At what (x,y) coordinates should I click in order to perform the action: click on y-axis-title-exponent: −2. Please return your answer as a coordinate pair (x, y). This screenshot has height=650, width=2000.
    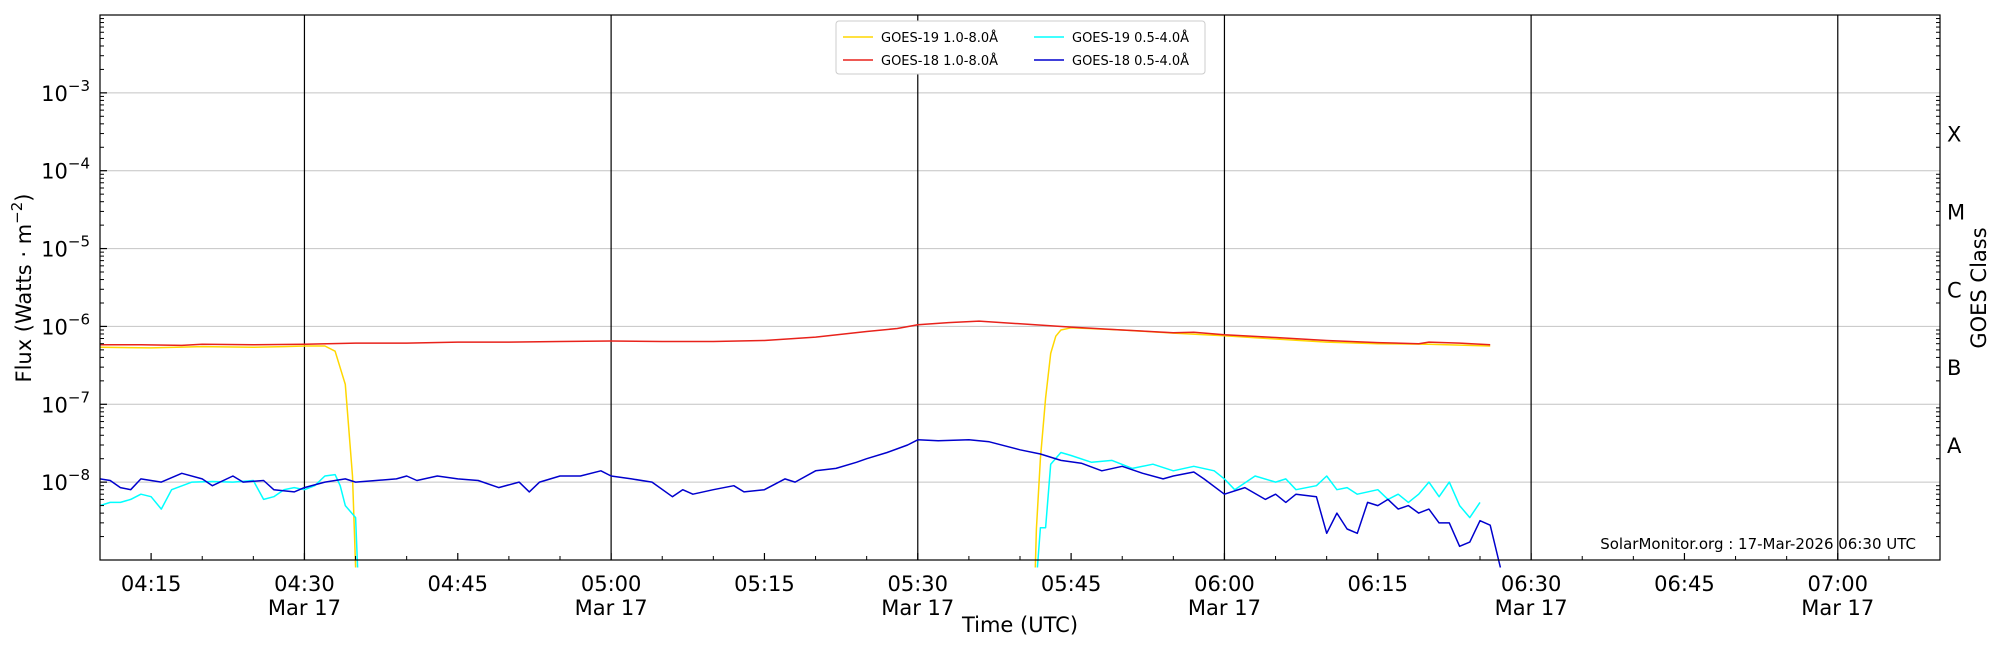
    Looking at the image, I should click on (17, 213).